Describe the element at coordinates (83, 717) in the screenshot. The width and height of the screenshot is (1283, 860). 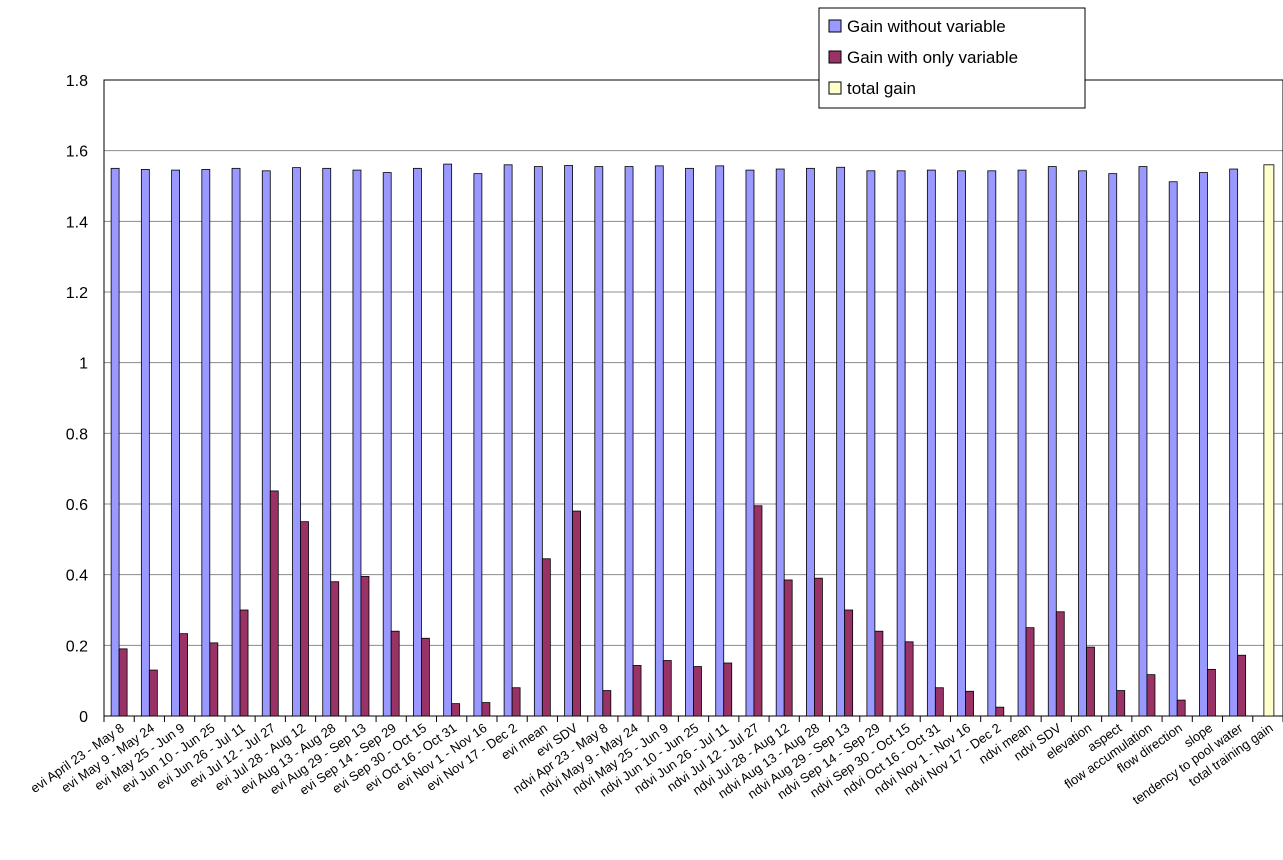
I see `y-tick-label: 0` at that location.